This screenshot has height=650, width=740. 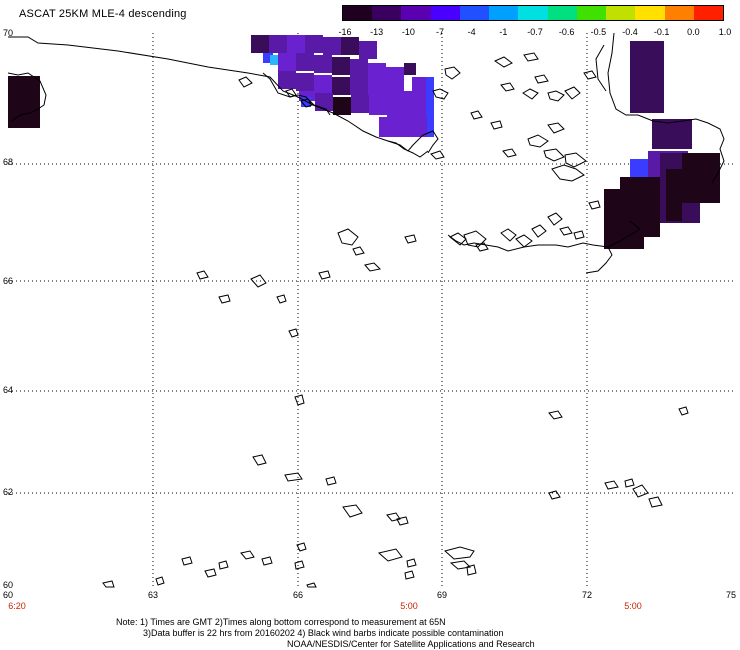 I want to click on lat-label-62: 62, so click(x=8, y=492).